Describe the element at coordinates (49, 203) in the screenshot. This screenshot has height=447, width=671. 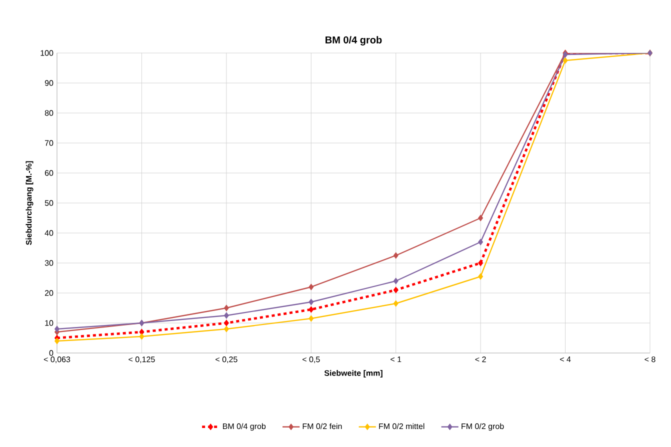
I see `y-tick-label: 50` at that location.